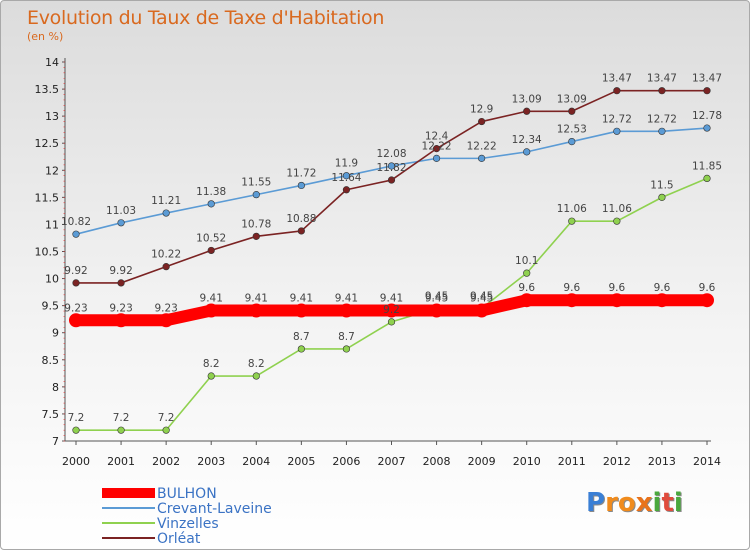 The height and width of the screenshot is (550, 750). What do you see at coordinates (526, 261) in the screenshot?
I see `data-label: 10.1` at bounding box center [526, 261].